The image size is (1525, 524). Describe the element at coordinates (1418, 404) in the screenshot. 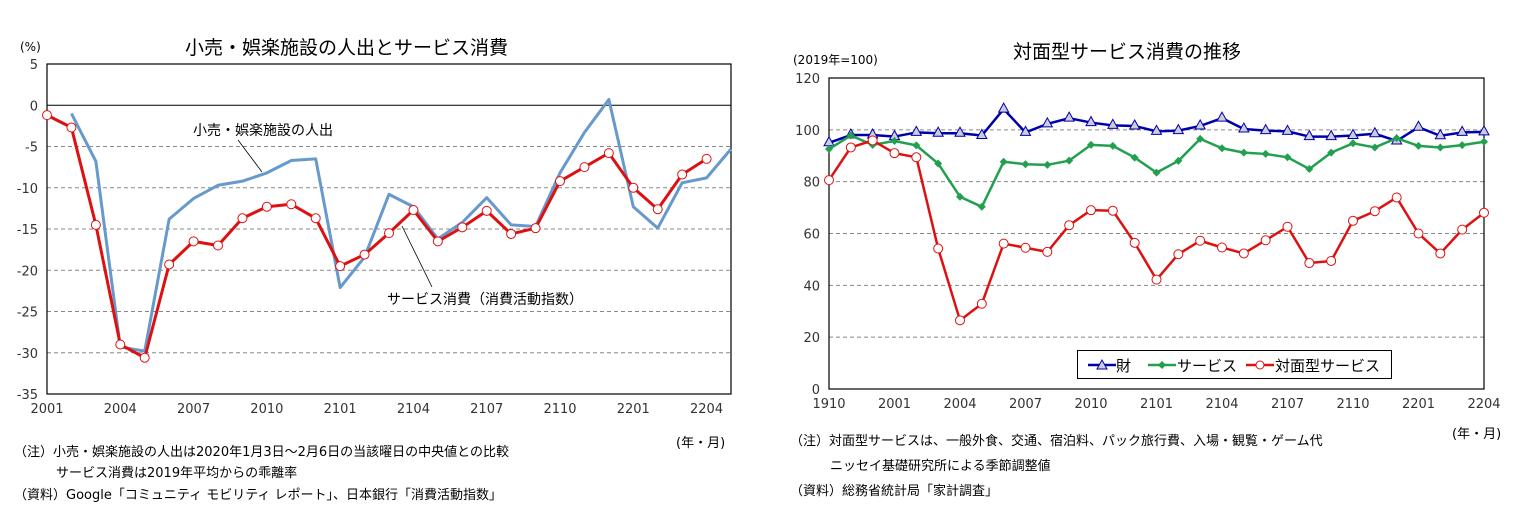

I see `x-tick-label: 2201` at that location.